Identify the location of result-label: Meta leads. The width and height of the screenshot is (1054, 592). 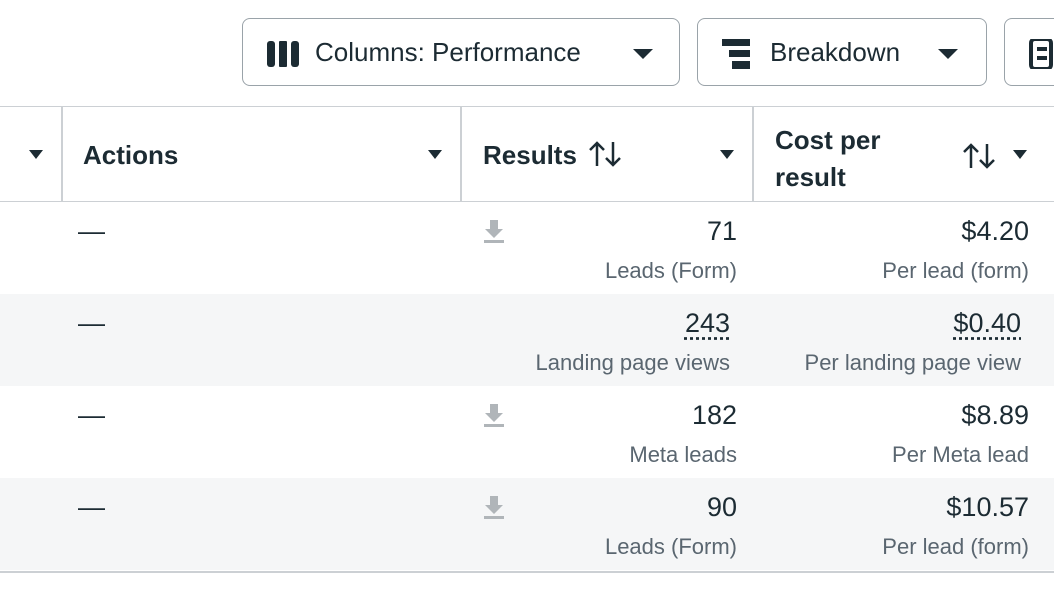
(683, 455).